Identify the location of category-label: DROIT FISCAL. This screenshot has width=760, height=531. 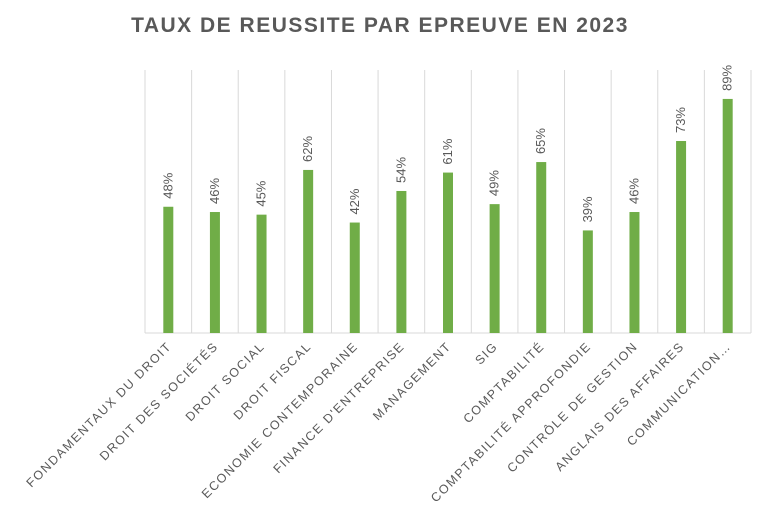
(272, 380).